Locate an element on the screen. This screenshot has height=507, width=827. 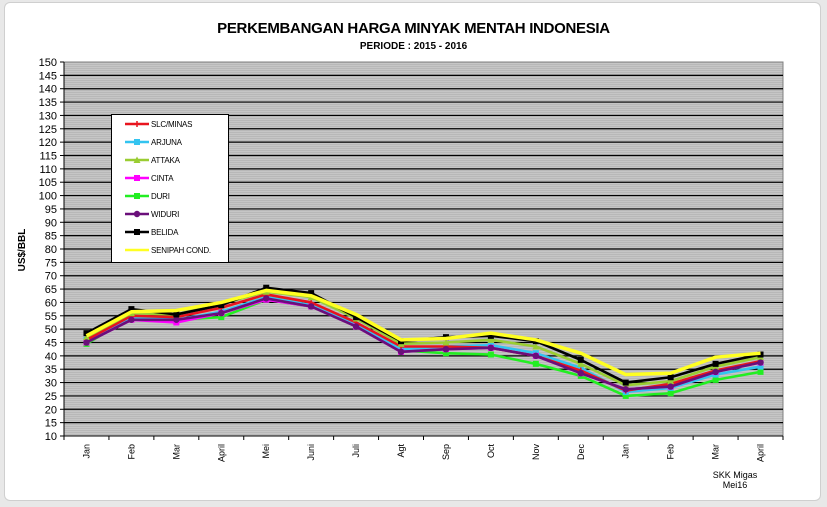
y-tick-label: 100 is located at coordinates (48, 197).